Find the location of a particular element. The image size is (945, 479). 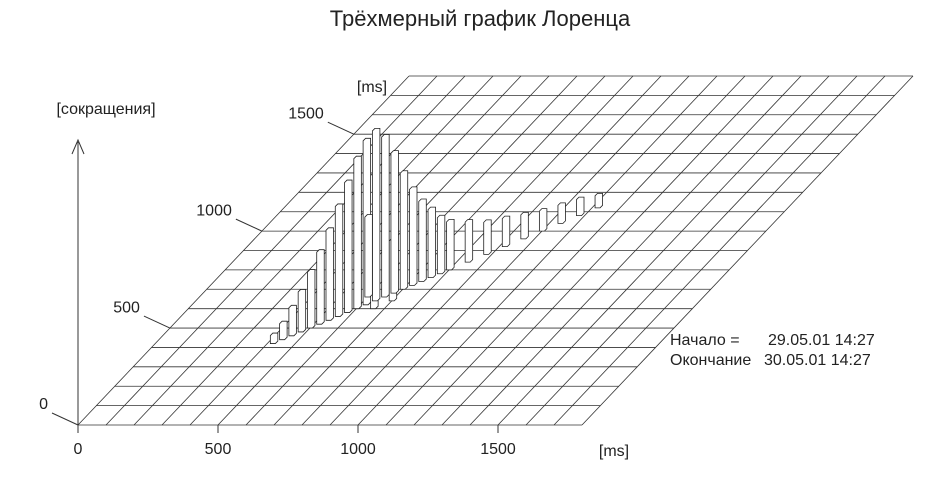

y-axis-unit: [ms] is located at coordinates (372, 87).